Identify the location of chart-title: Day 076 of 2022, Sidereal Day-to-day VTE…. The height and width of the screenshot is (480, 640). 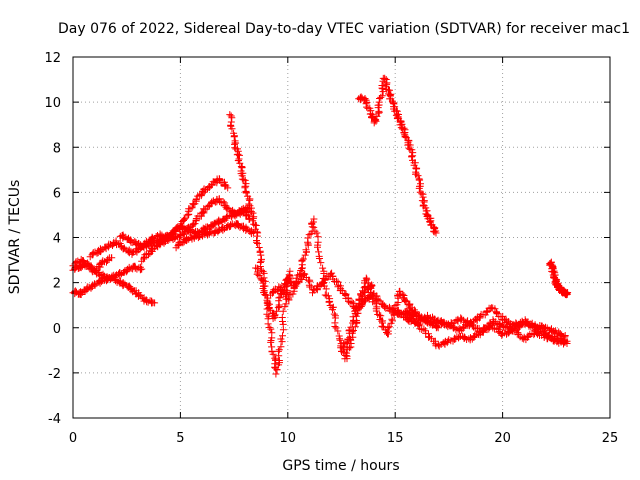
(344, 29).